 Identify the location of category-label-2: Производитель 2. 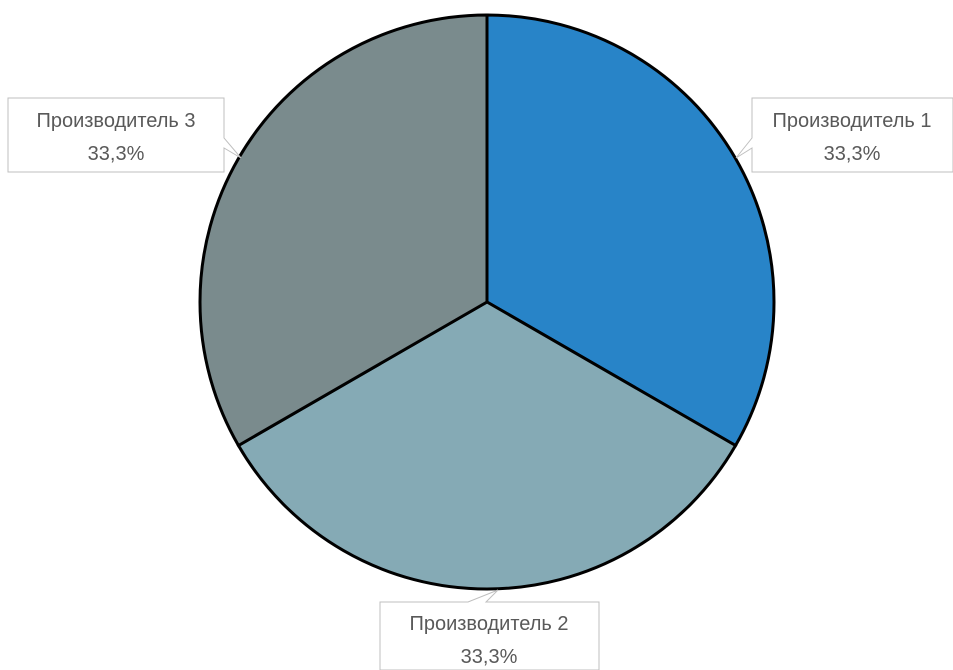
(488, 624).